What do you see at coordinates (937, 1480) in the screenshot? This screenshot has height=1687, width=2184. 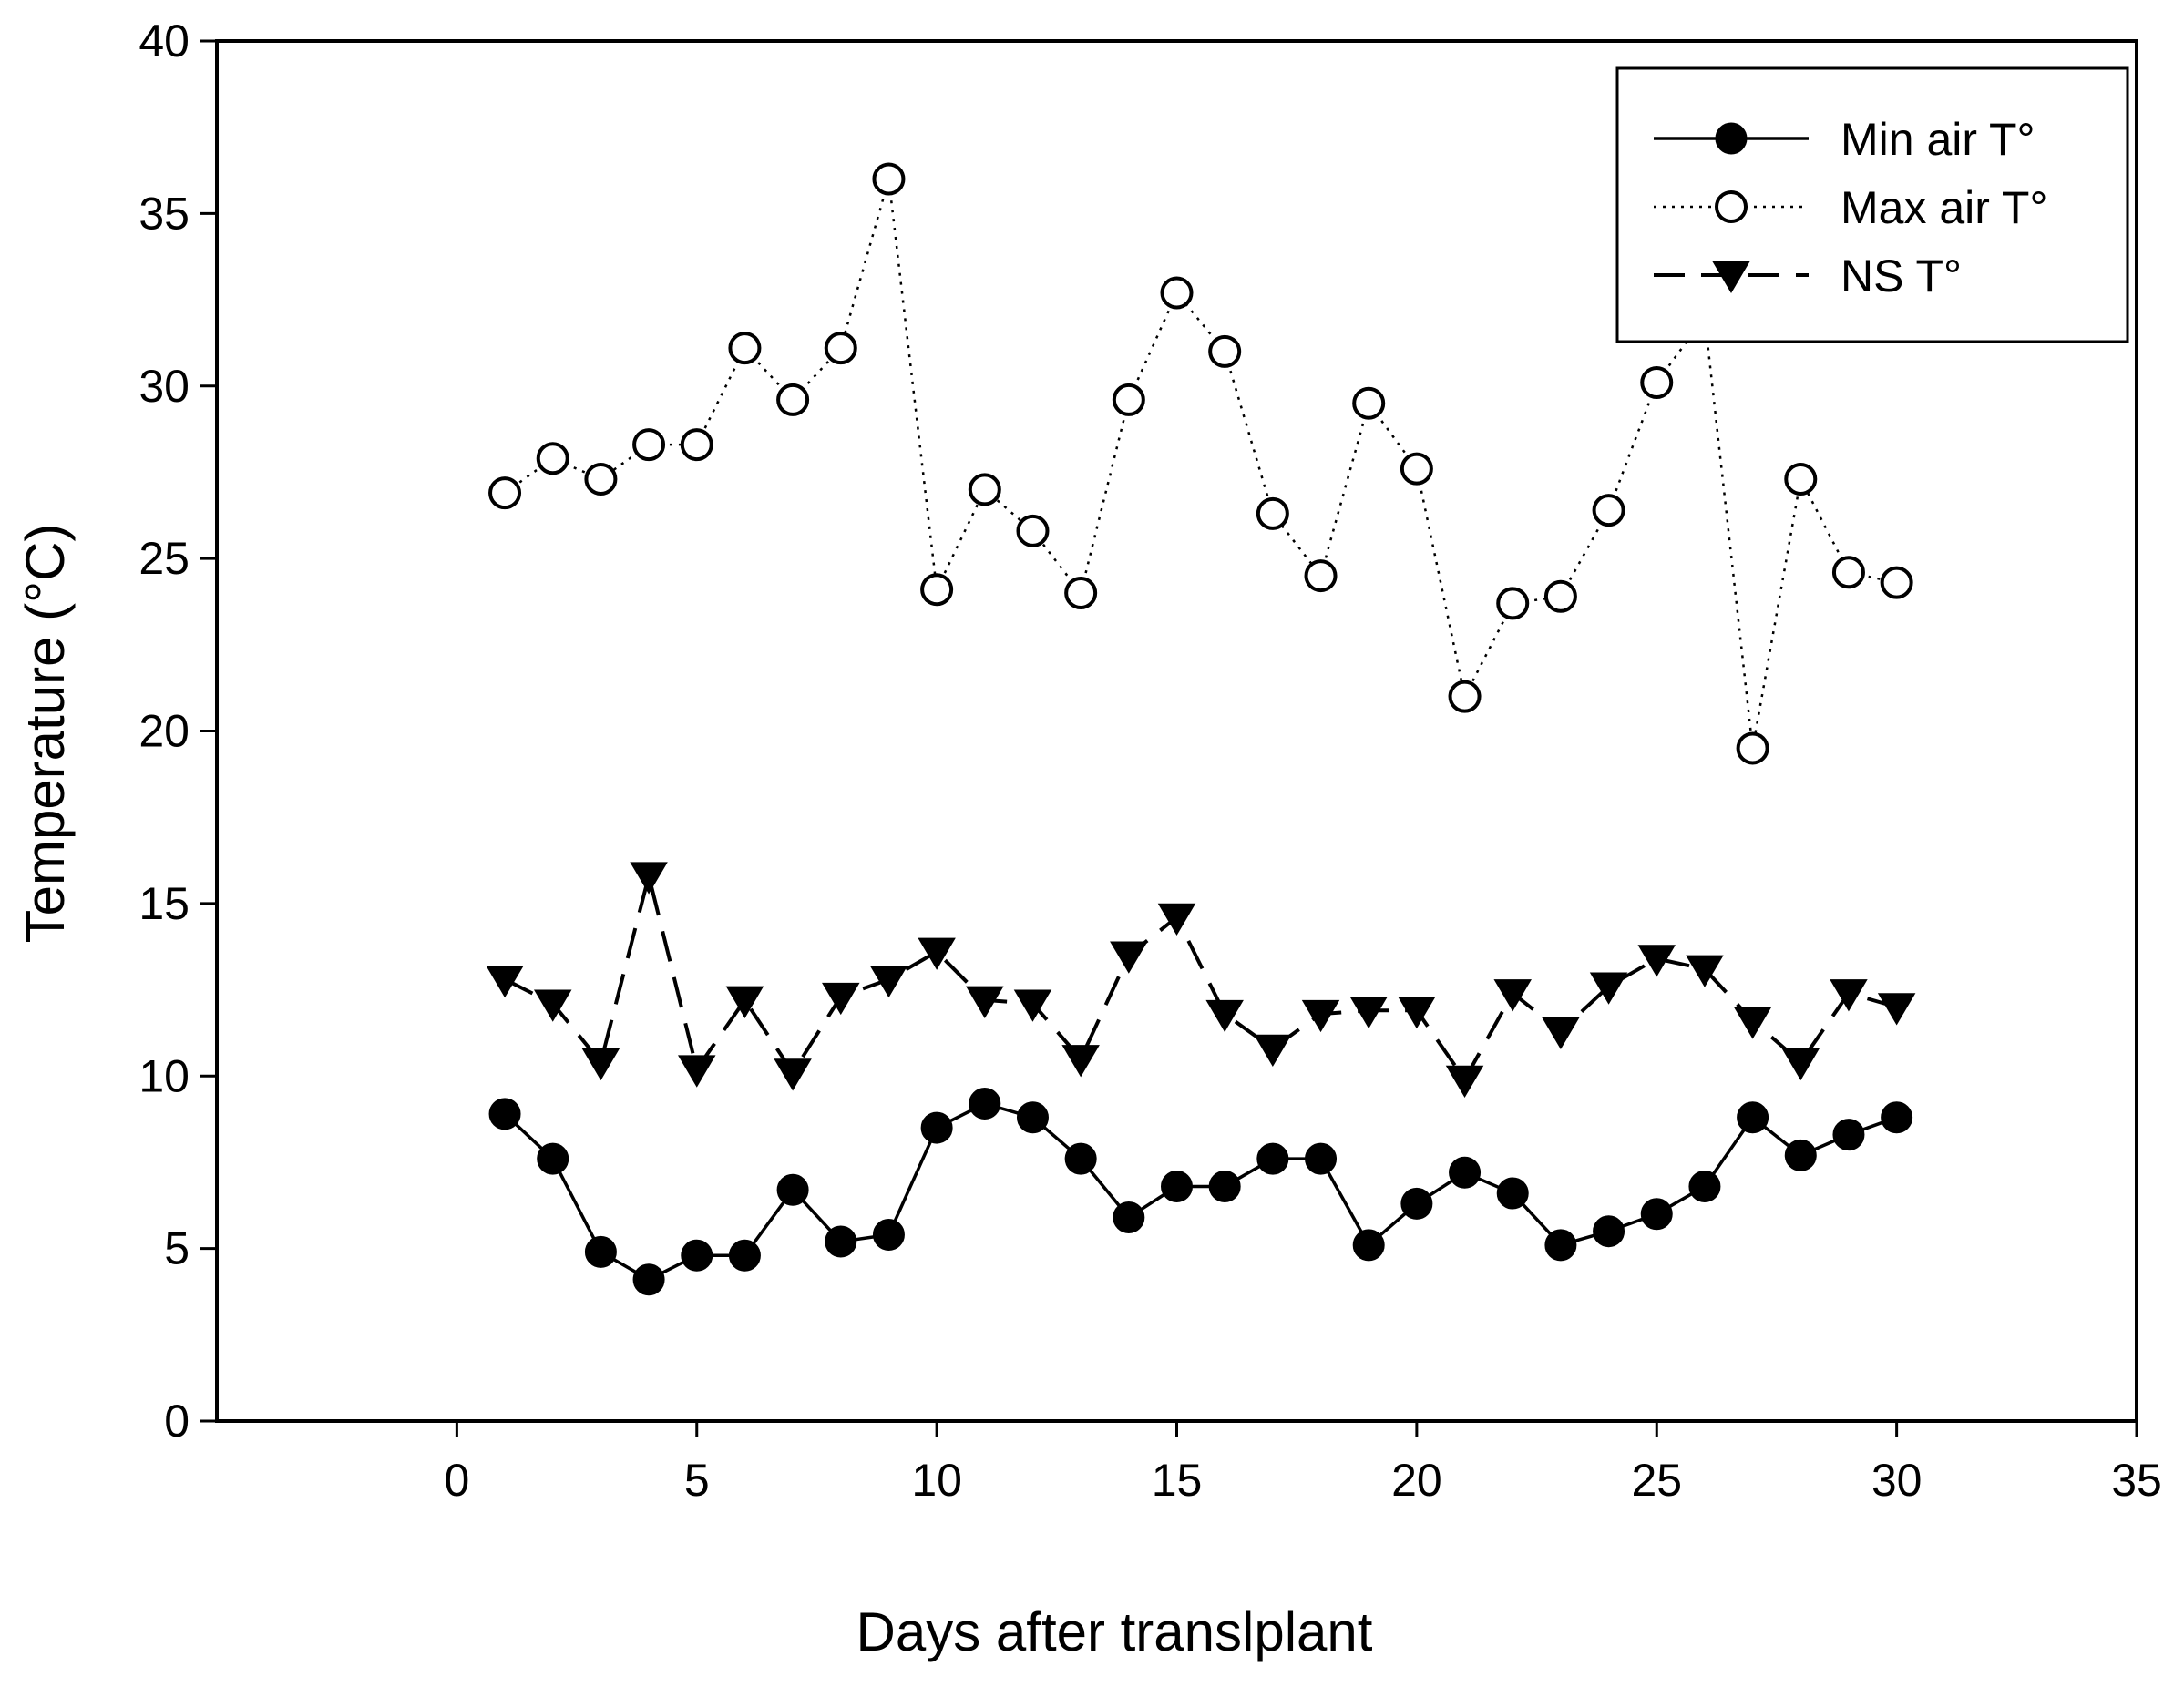 I see `x-tick-label: 10` at bounding box center [937, 1480].